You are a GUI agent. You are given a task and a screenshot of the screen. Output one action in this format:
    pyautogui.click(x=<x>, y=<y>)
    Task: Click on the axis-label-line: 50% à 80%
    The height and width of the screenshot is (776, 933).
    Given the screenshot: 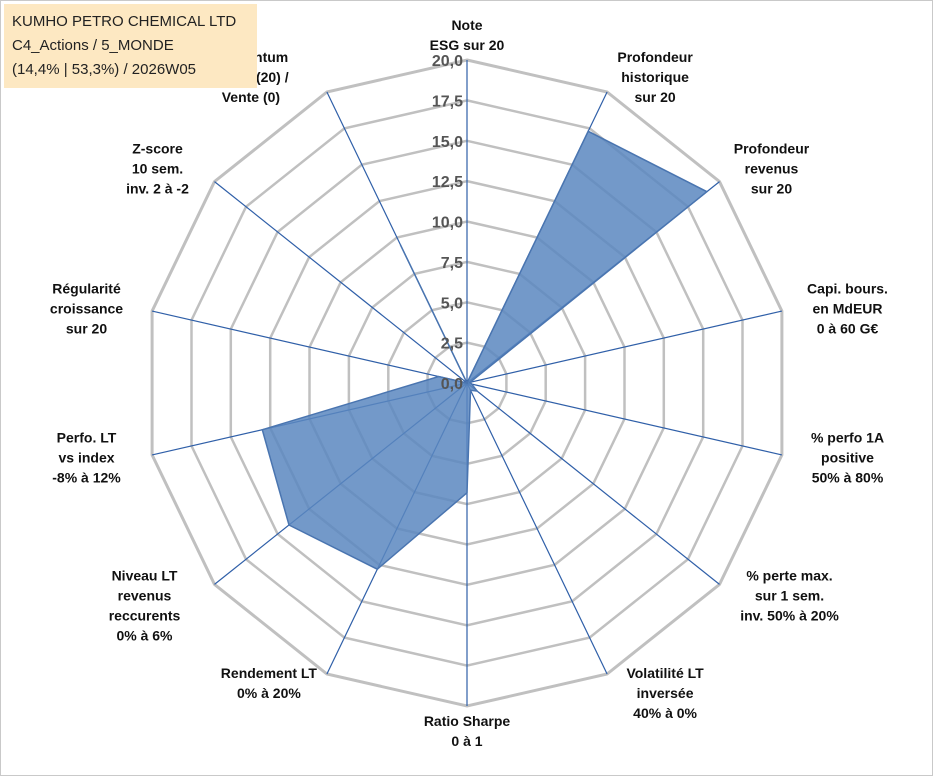 What is the action you would take?
    pyautogui.click(x=848, y=478)
    